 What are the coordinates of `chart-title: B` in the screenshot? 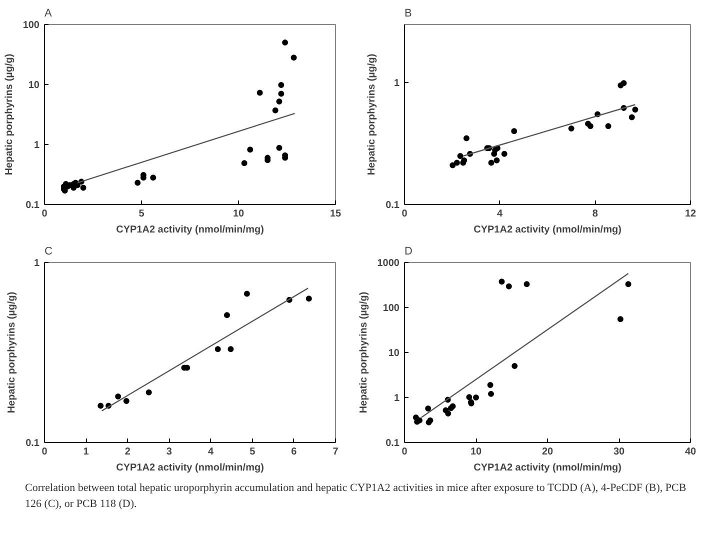 It's located at (408, 14).